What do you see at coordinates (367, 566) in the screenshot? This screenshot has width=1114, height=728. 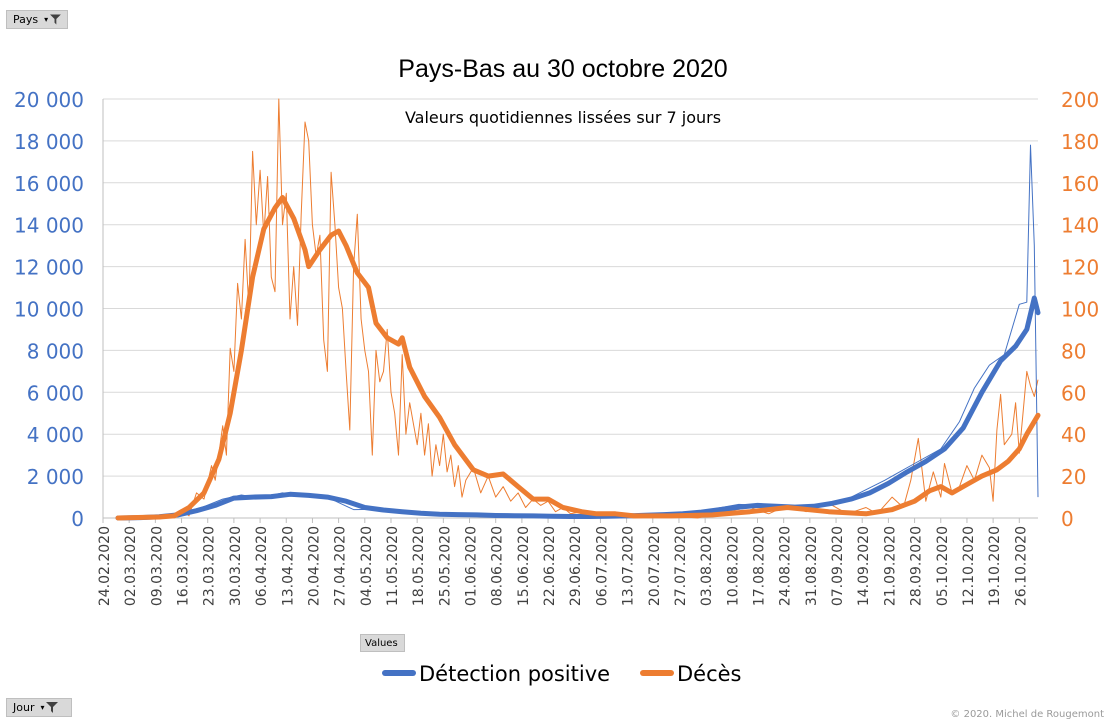 I see `x-tick-label: 04.05.2020` at bounding box center [367, 566].